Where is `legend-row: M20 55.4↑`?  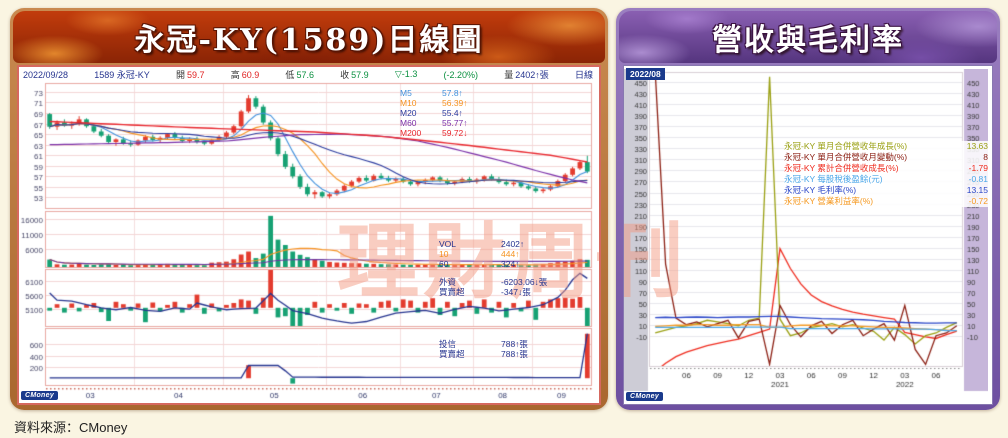 legend-row: M20 55.4↑ is located at coordinates (431, 113).